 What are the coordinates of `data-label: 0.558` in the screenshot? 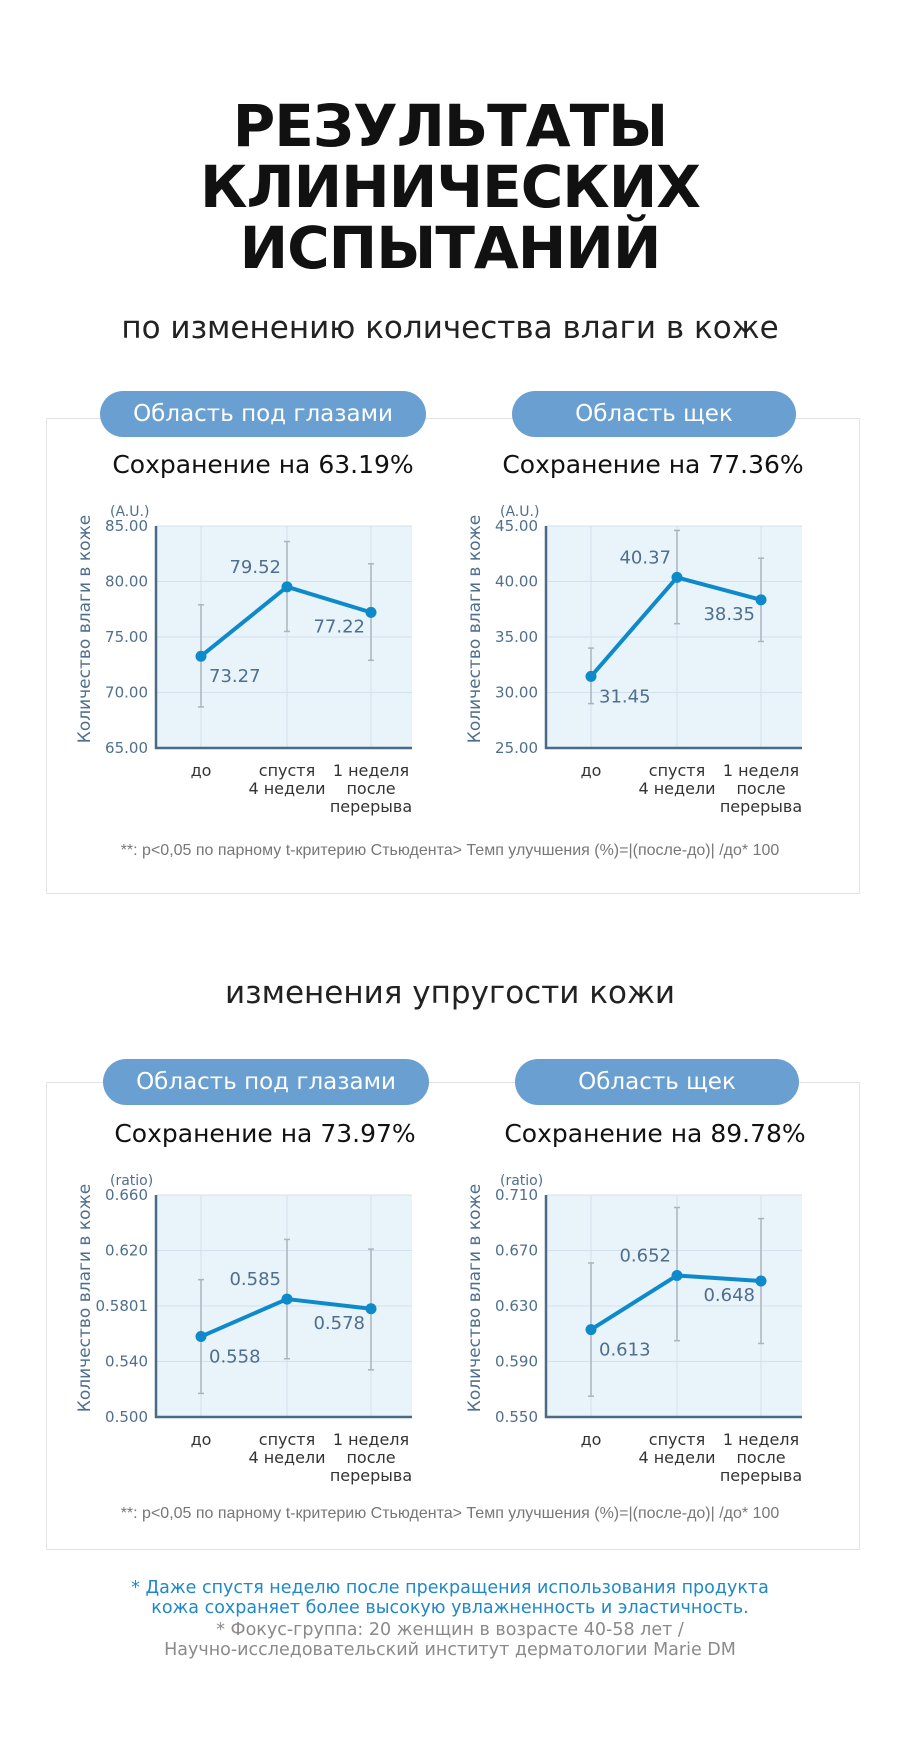 It's located at (235, 1357).